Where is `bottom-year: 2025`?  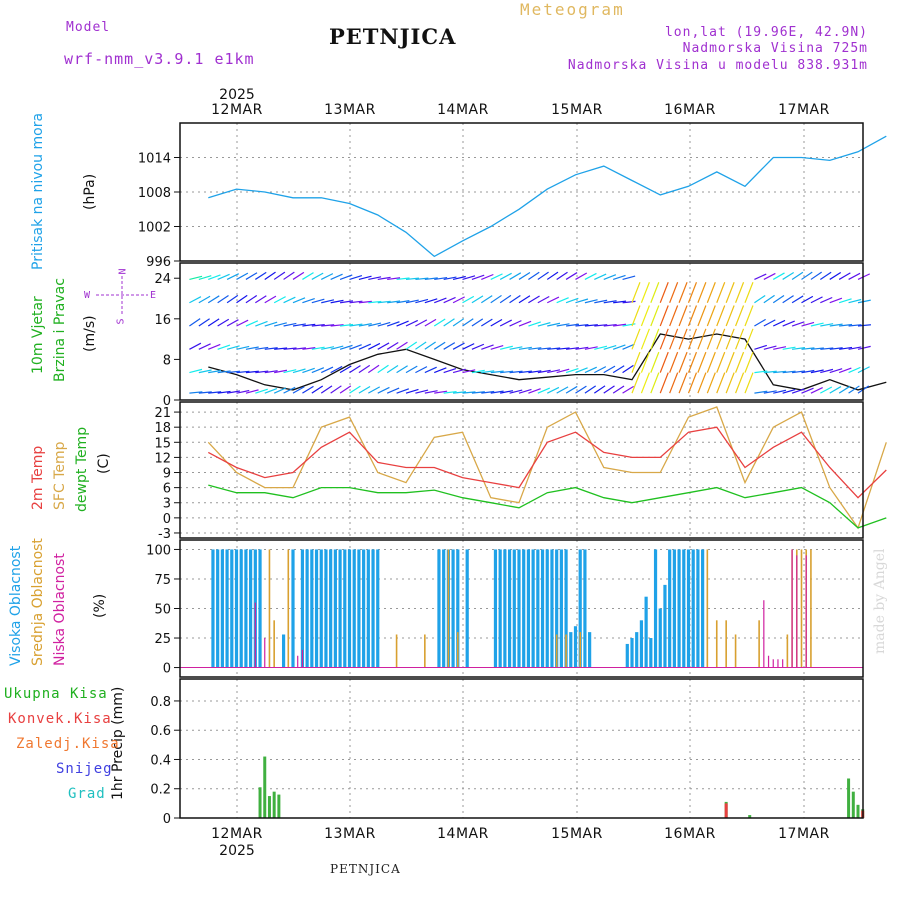
bottom-year: 2025 is located at coordinates (237, 851).